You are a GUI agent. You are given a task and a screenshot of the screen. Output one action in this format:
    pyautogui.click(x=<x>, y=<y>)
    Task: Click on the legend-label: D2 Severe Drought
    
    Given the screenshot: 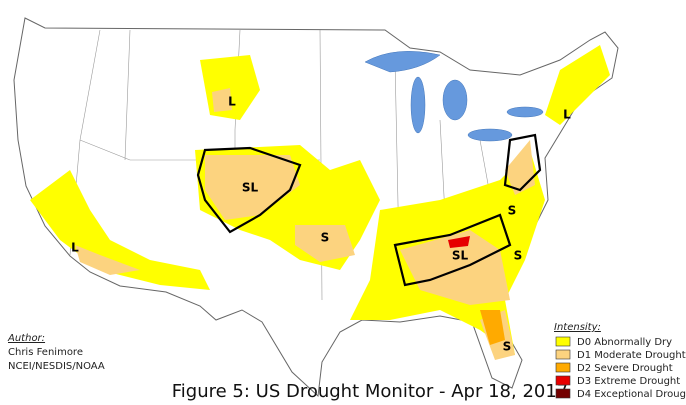 What is the action you would take?
    pyautogui.click(x=625, y=368)
    